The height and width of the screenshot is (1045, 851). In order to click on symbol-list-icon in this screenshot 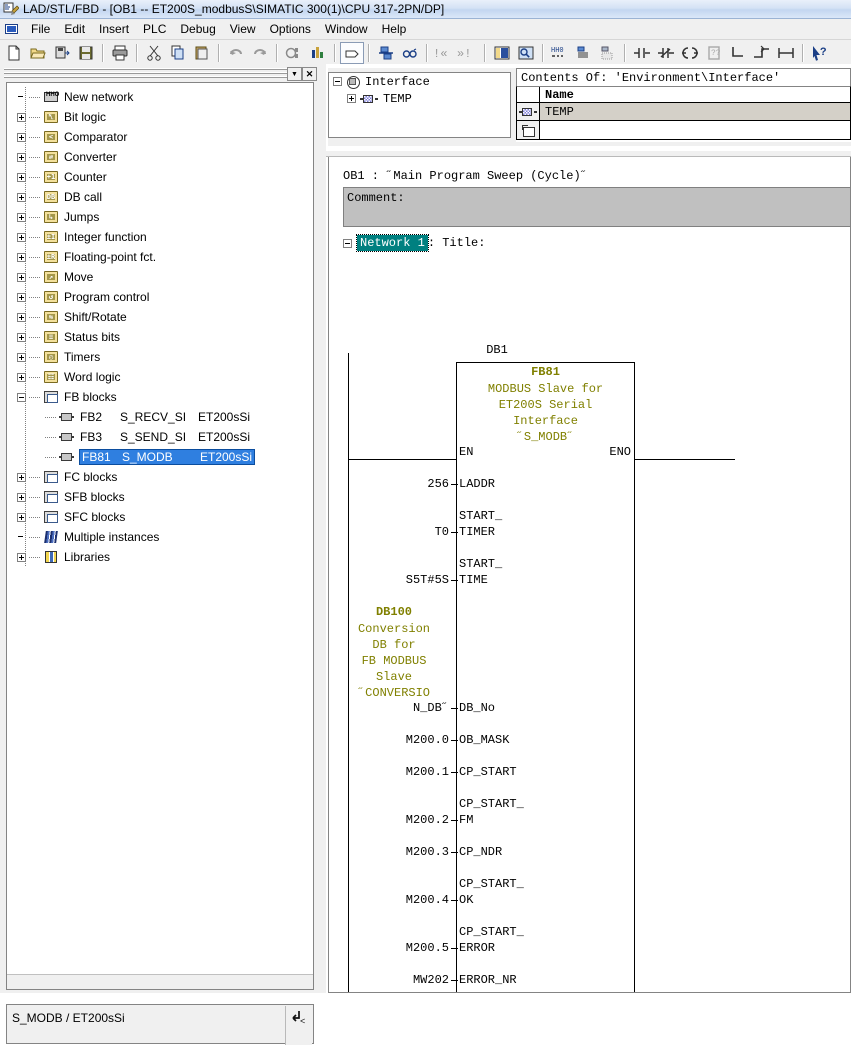, I will do `click(584, 53)`.